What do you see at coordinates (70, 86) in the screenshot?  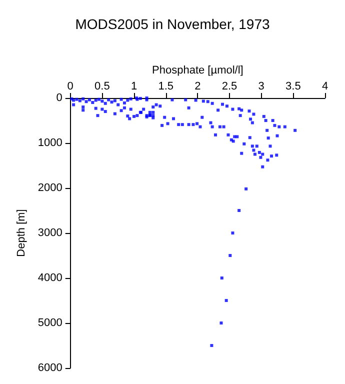 I see `x-tick-label: 0` at bounding box center [70, 86].